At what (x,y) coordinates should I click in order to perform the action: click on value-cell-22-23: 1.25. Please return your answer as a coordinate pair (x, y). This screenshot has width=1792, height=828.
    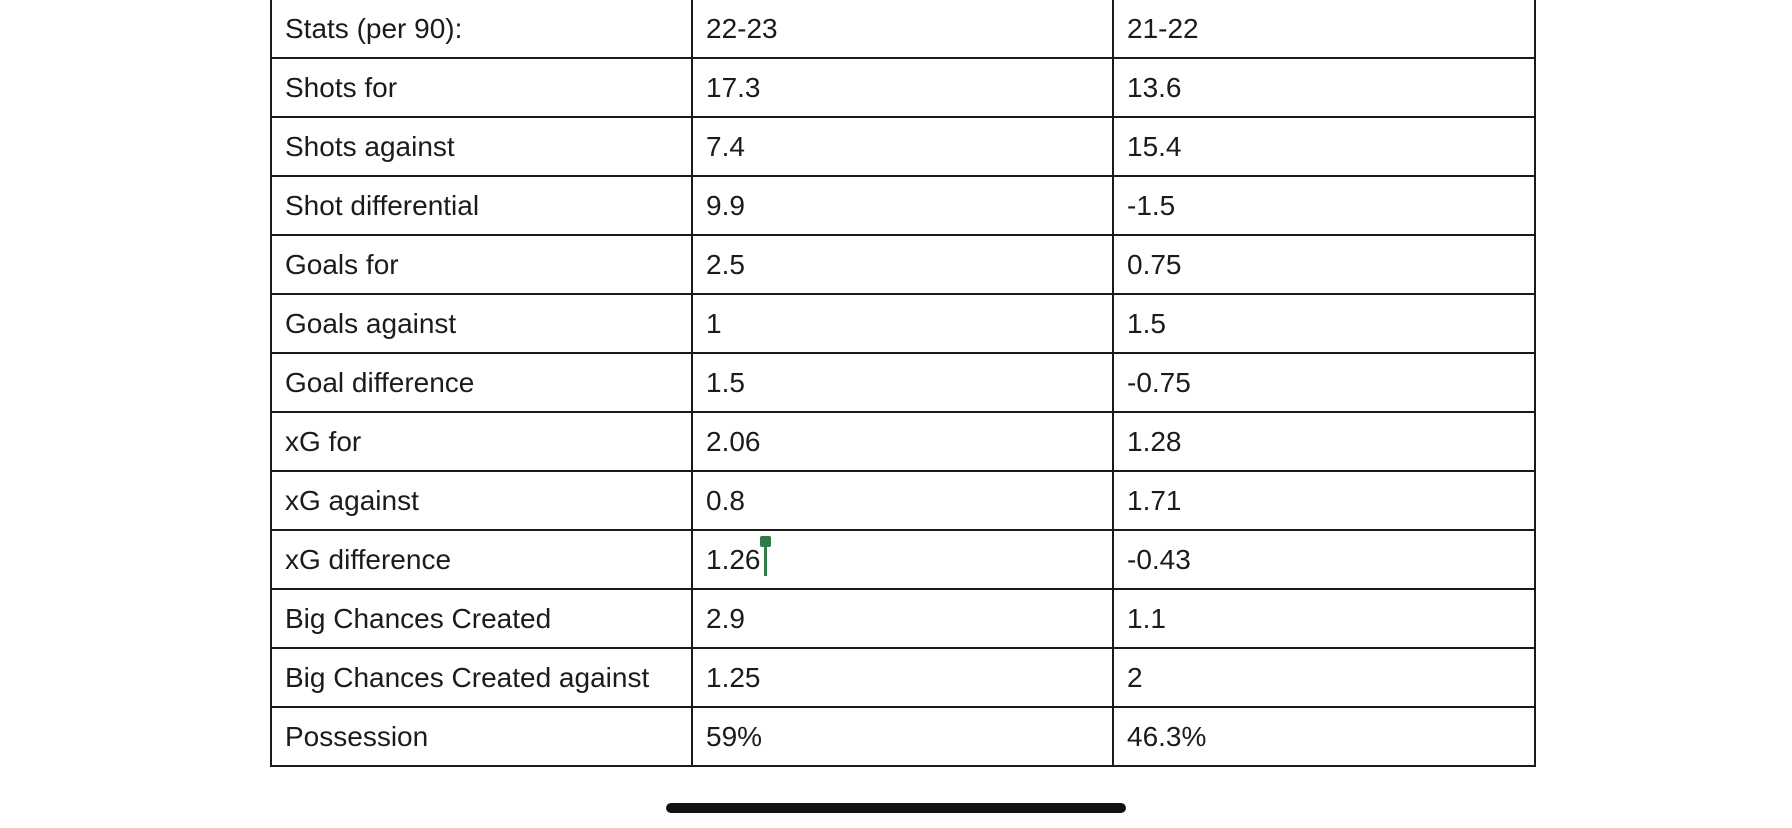
    Looking at the image, I should click on (902, 677).